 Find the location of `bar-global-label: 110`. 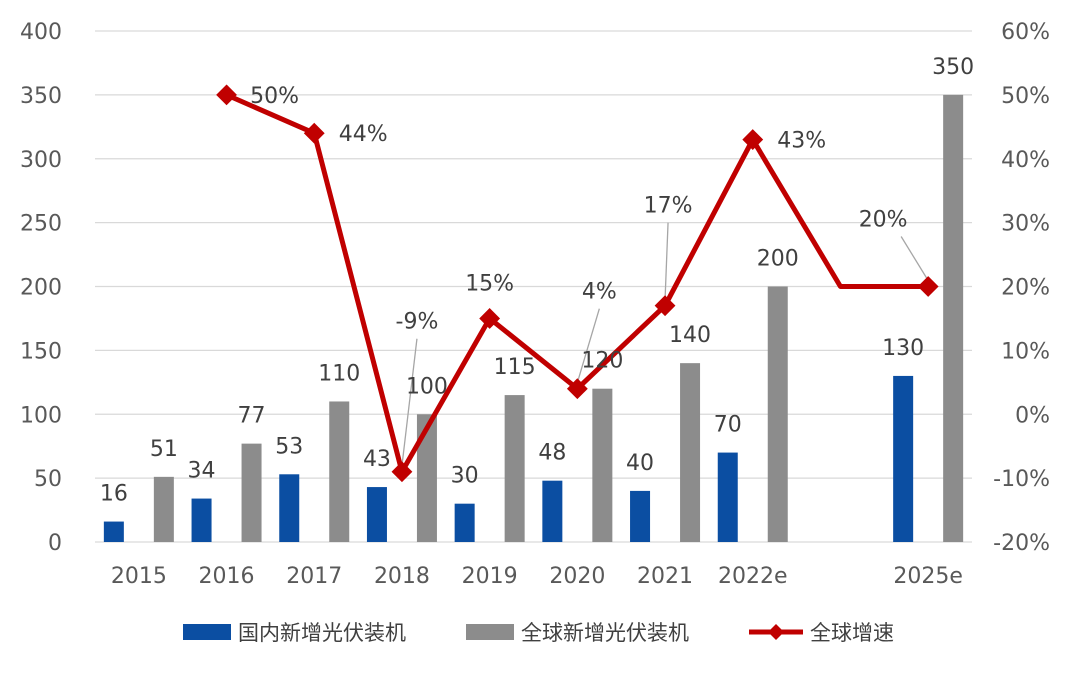

bar-global-label: 110 is located at coordinates (339, 373).